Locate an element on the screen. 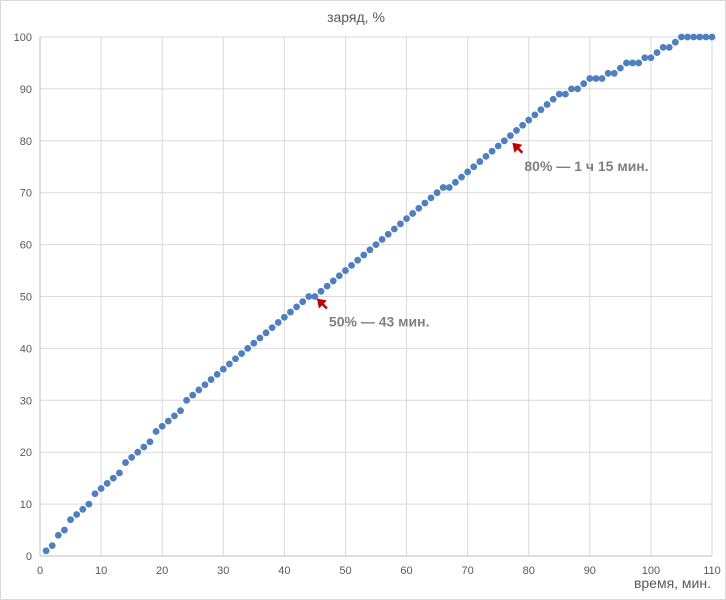 The width and height of the screenshot is (726, 600). x-tick-label: 80 is located at coordinates (529, 571).